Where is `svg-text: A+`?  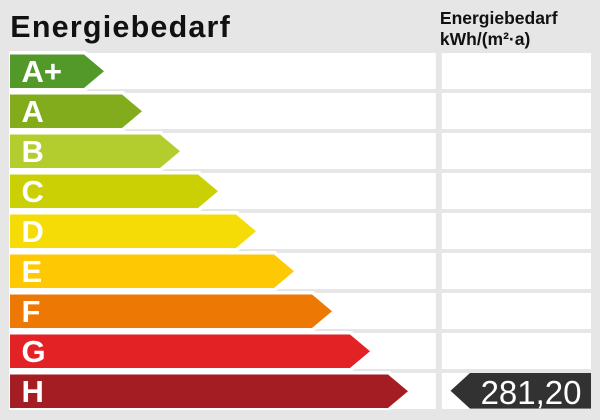 svg-text: A+ is located at coordinates (42, 71).